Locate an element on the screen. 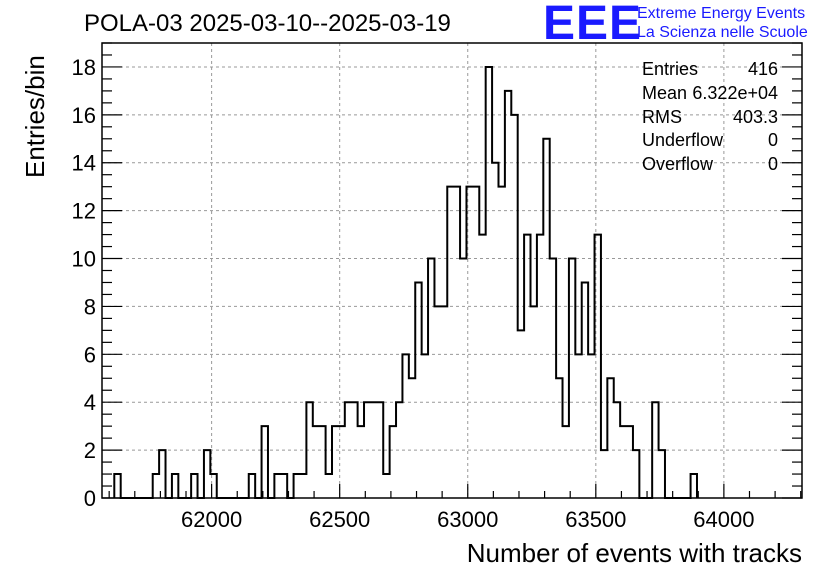 The height and width of the screenshot is (572, 836). eee-logo: EEE is located at coordinates (593, 25).